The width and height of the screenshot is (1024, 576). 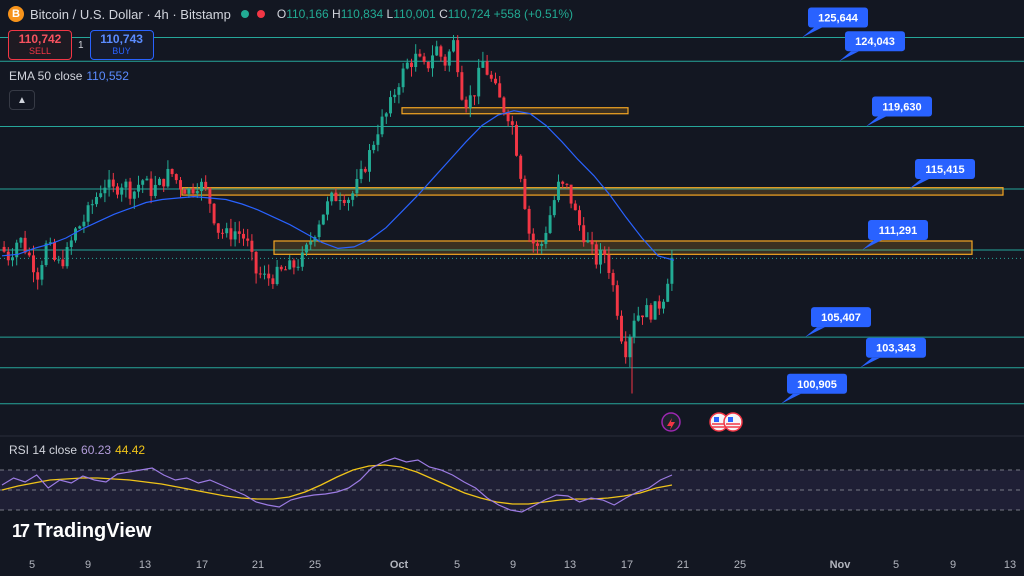 I want to click on ema-legend: EMA 50 close 110,552, so click(x=69, y=76).